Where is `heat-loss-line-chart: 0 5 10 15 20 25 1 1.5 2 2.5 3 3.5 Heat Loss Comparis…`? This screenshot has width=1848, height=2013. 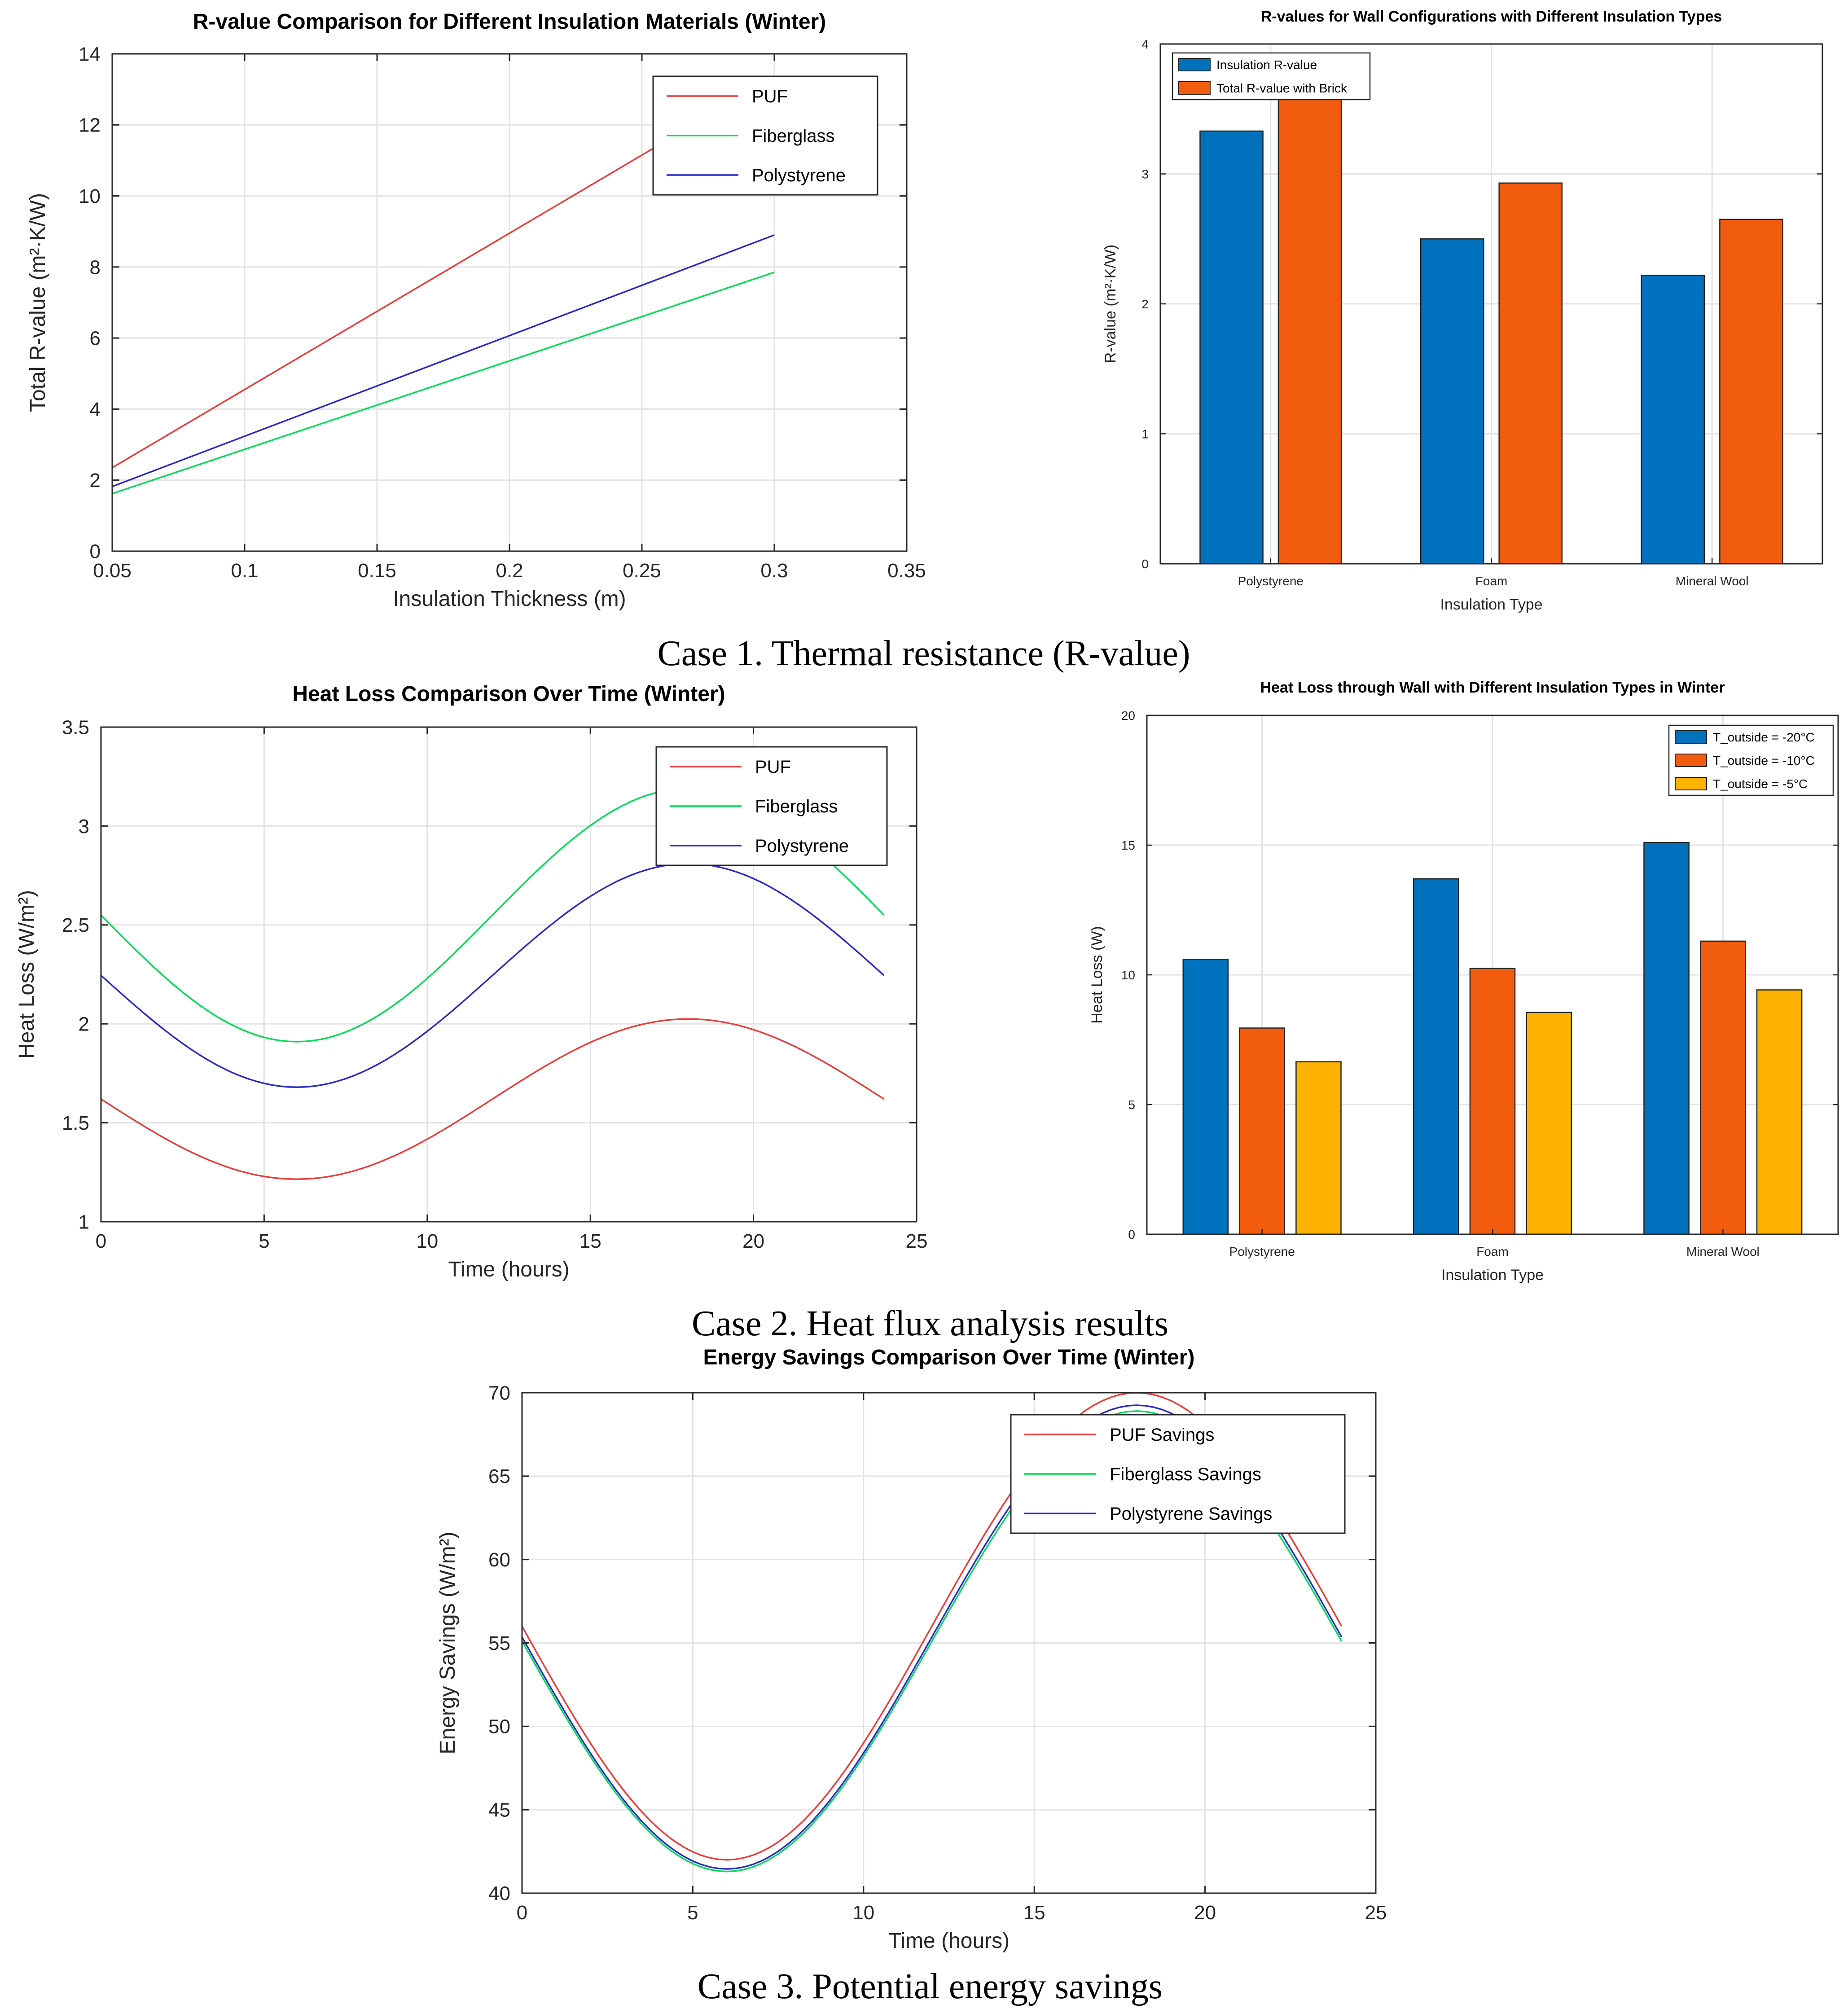
heat-loss-line-chart: 0 5 10 15 20 25 1 1.5 2 2.5 3 3.5 Heat Loss Comparis… is located at coordinates (471, 982).